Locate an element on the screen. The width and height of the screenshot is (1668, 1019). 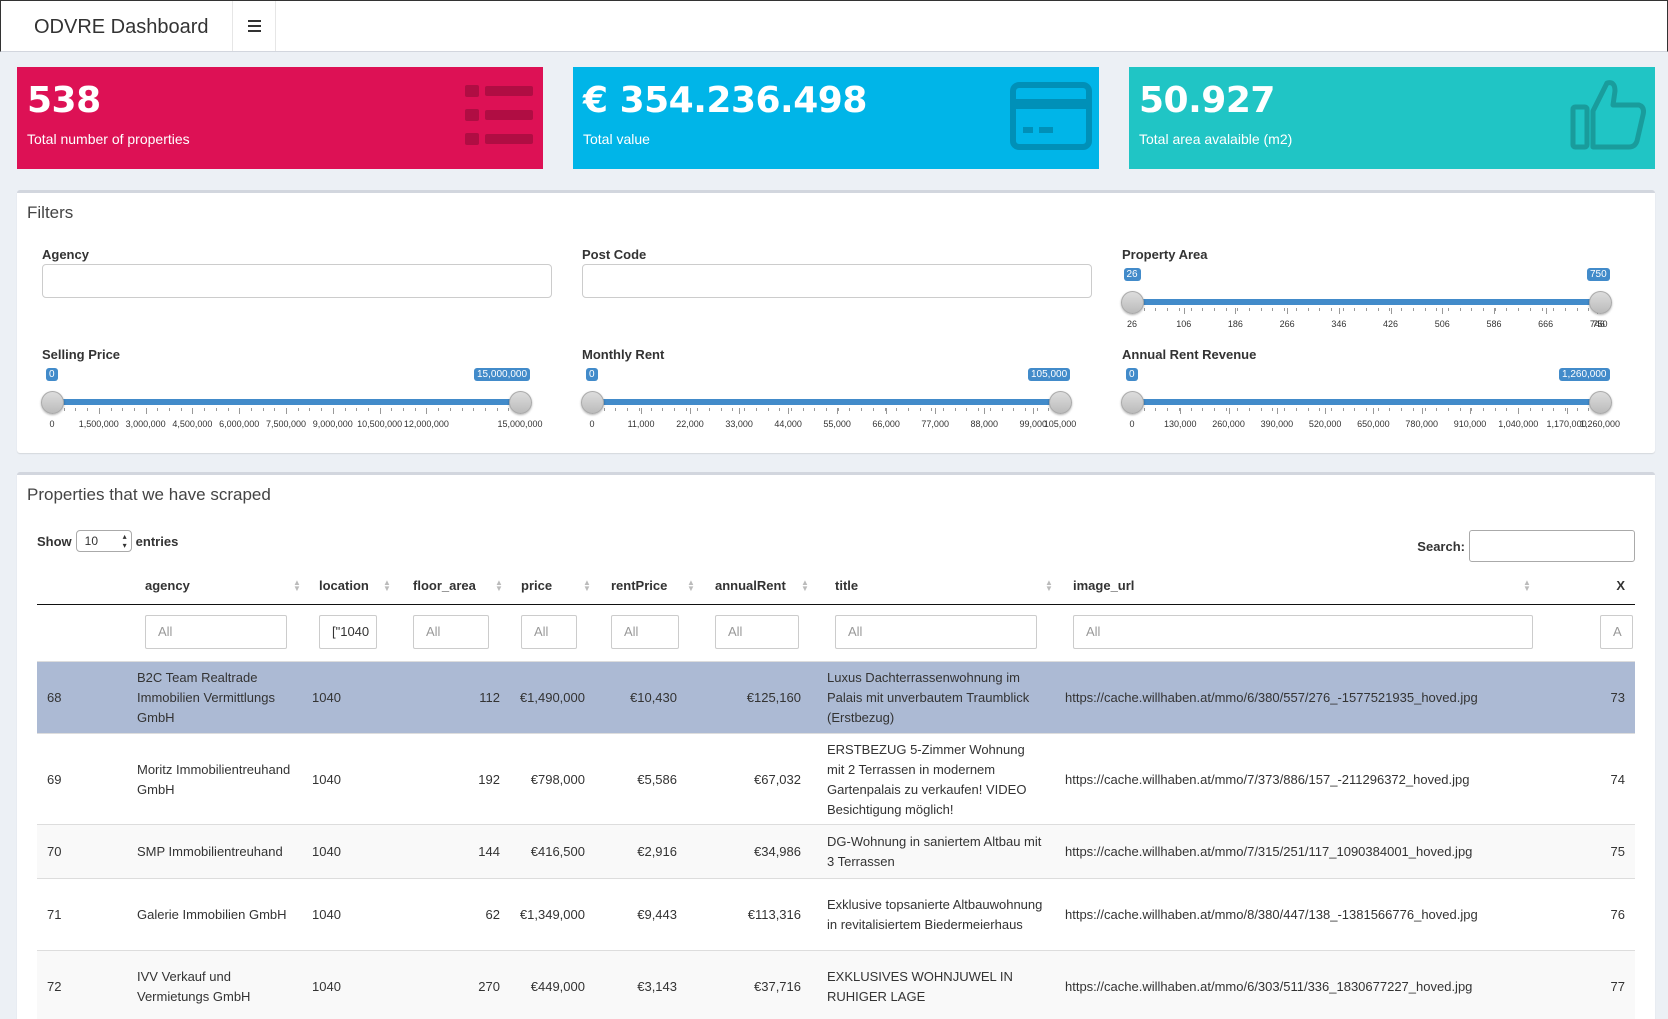
column-filter-input: A is located at coordinates (1616, 632).